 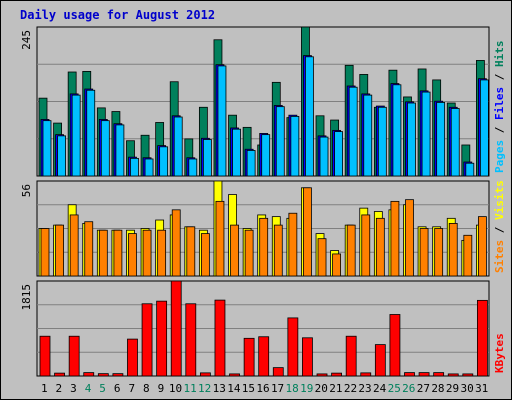 I want to click on files-legend-label: Files, so click(x=499, y=103).